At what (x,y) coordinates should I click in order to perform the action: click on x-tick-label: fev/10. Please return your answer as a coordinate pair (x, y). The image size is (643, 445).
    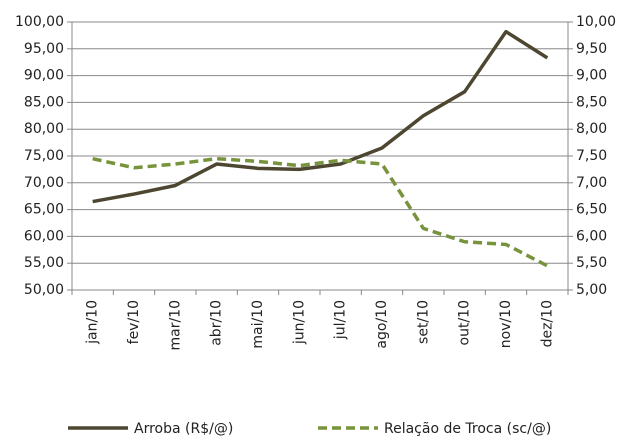
    Looking at the image, I should click on (134, 322).